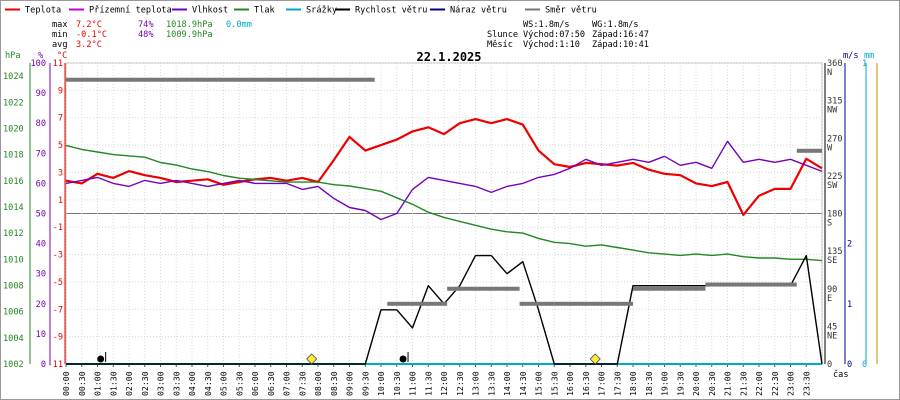  Describe the element at coordinates (13, 260) in the screenshot. I see `pressure-tick: 1010` at that location.